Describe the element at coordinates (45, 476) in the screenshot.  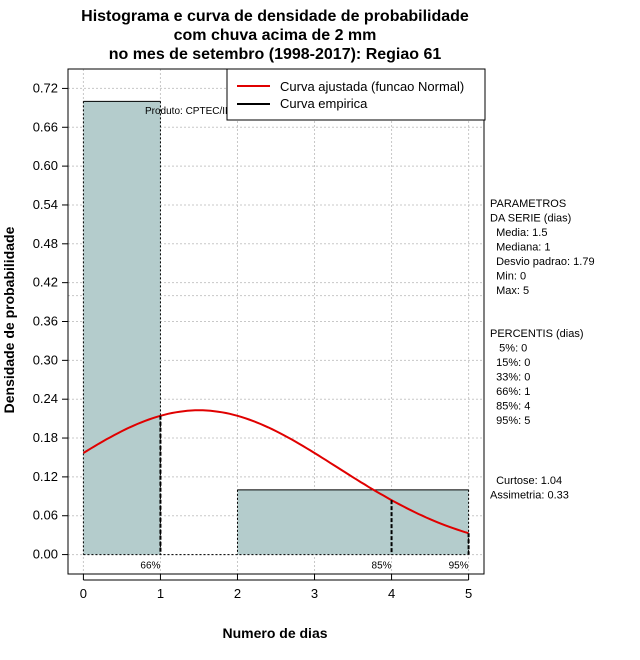
I see `y-tick-label: 0.12` at that location.